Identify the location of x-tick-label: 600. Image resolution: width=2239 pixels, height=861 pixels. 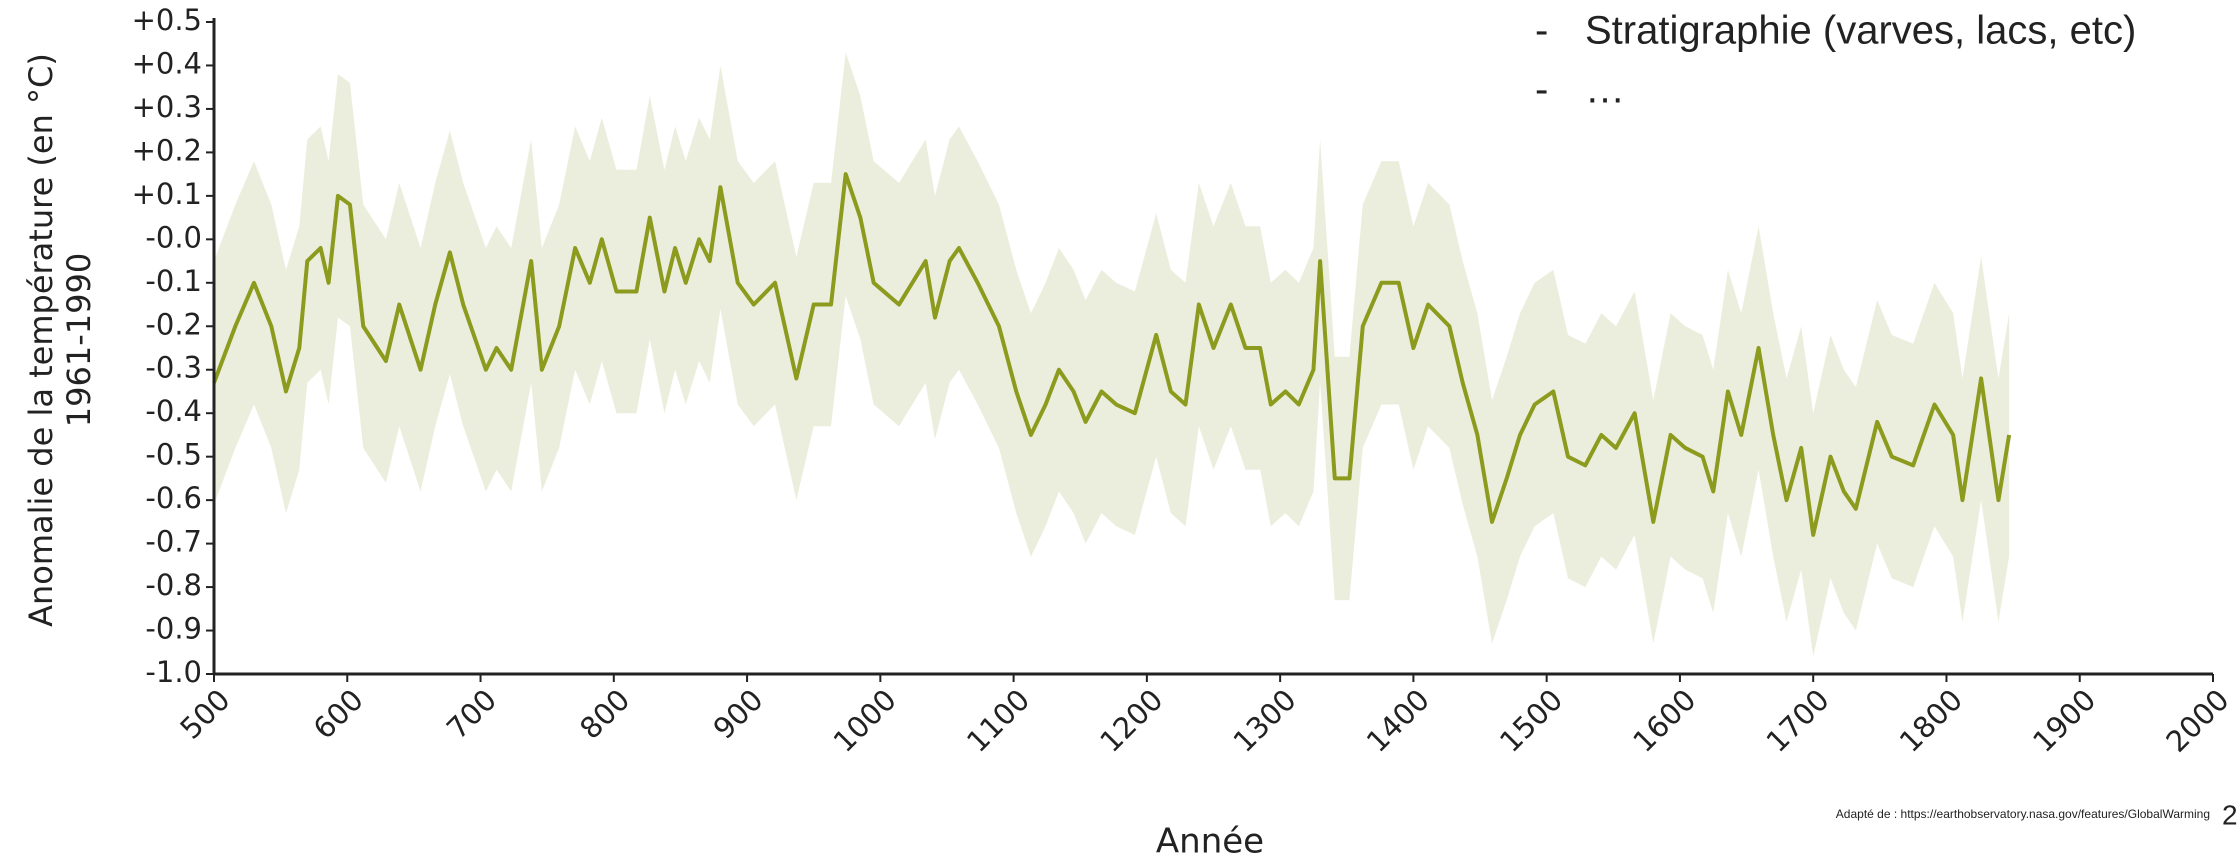
(338, 714).